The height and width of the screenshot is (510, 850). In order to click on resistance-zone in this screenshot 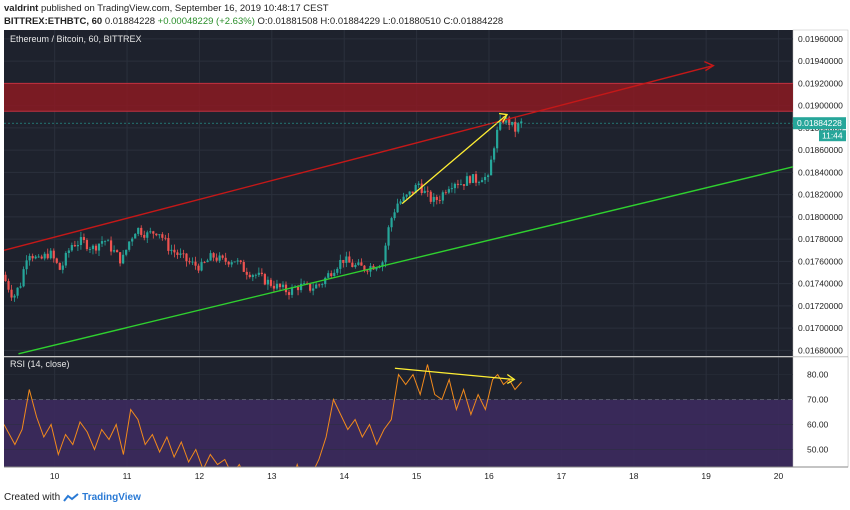, I will do `click(398, 97)`.